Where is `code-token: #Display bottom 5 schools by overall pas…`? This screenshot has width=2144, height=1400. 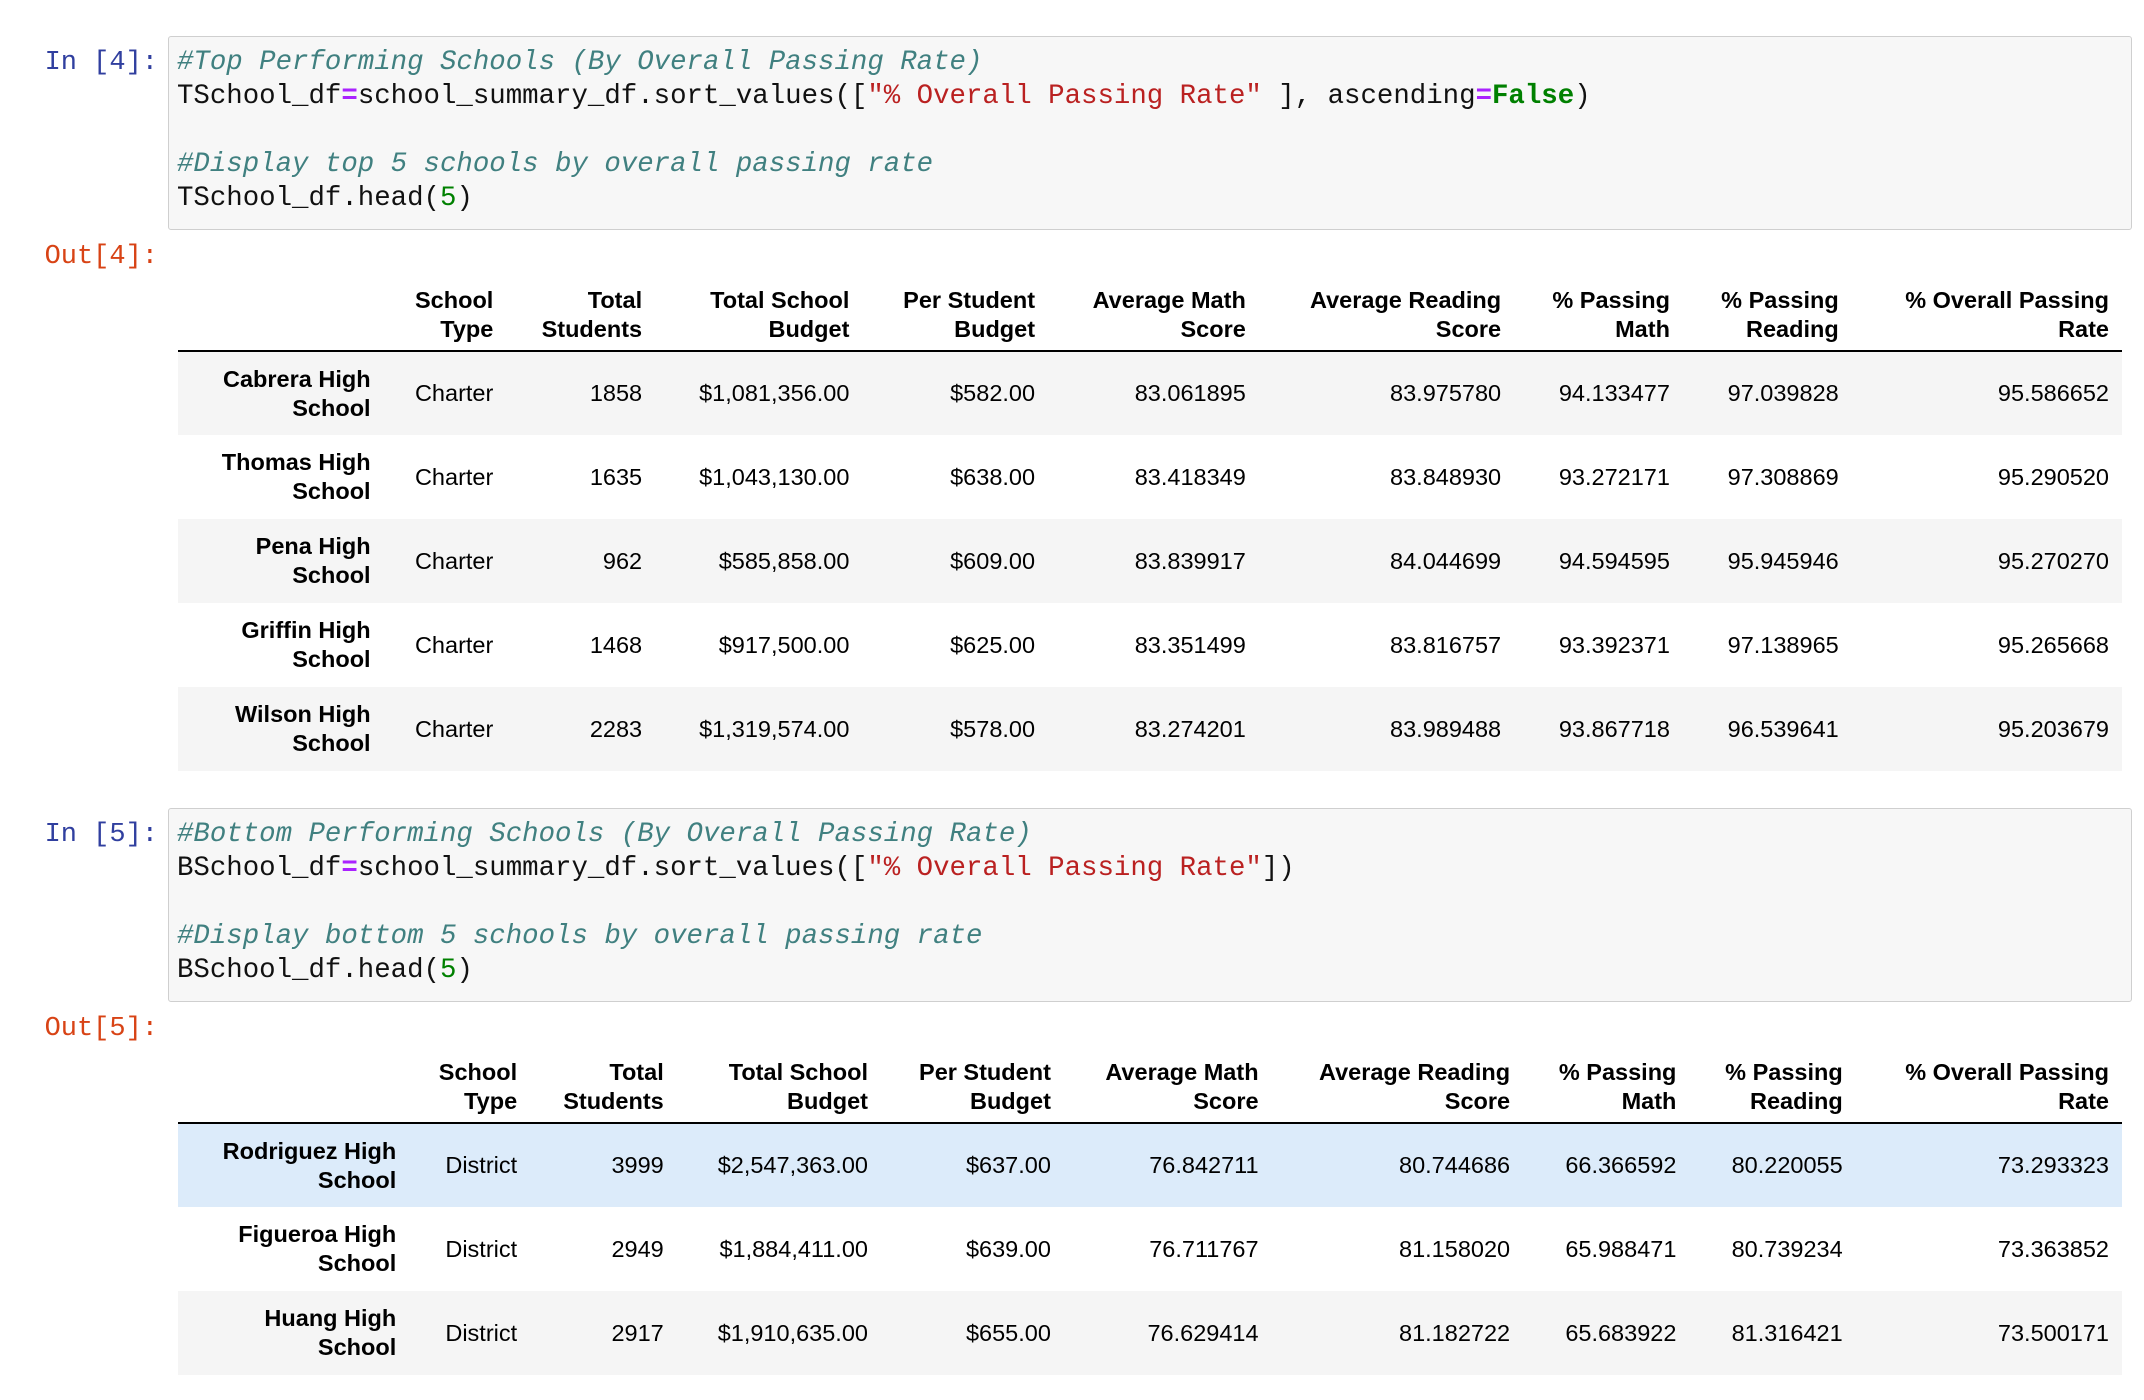
code-token: #Display bottom 5 schools by overall pas… is located at coordinates (580, 936).